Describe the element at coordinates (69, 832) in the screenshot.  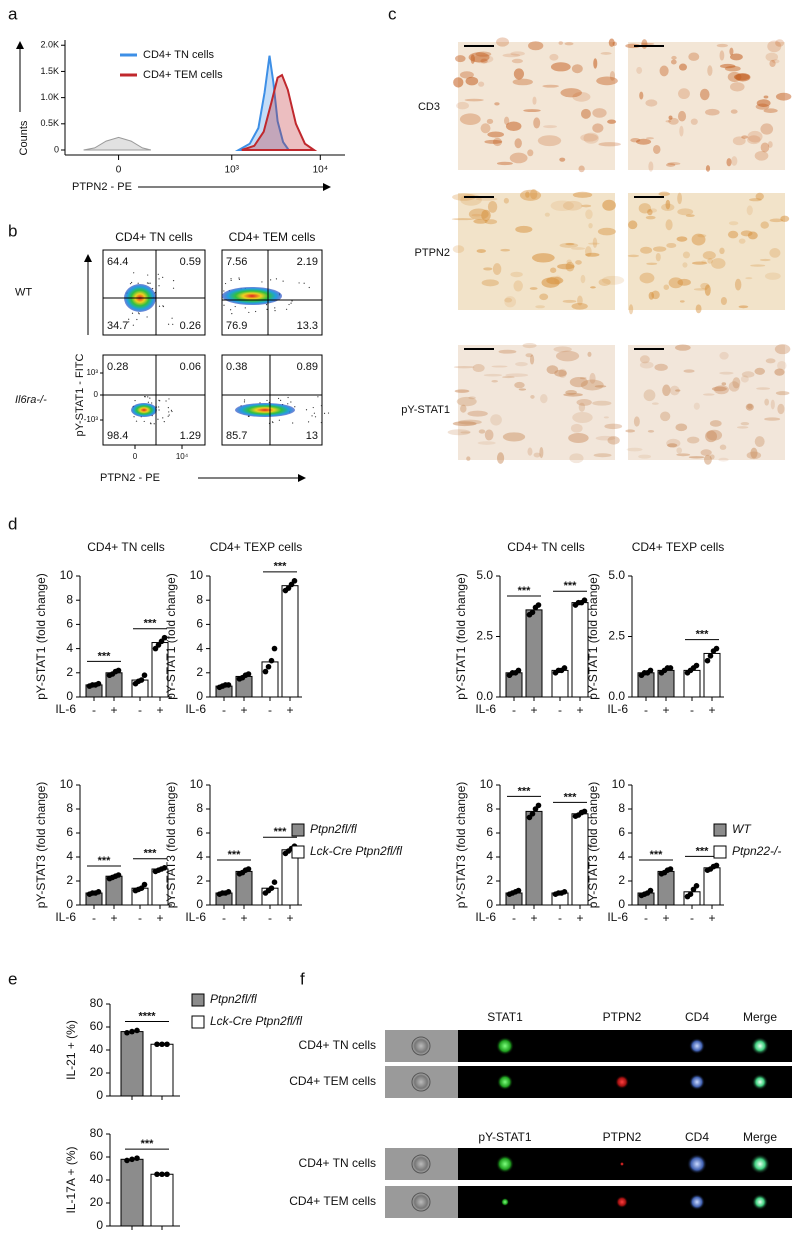
I see `y-tick-label: 6` at that location.